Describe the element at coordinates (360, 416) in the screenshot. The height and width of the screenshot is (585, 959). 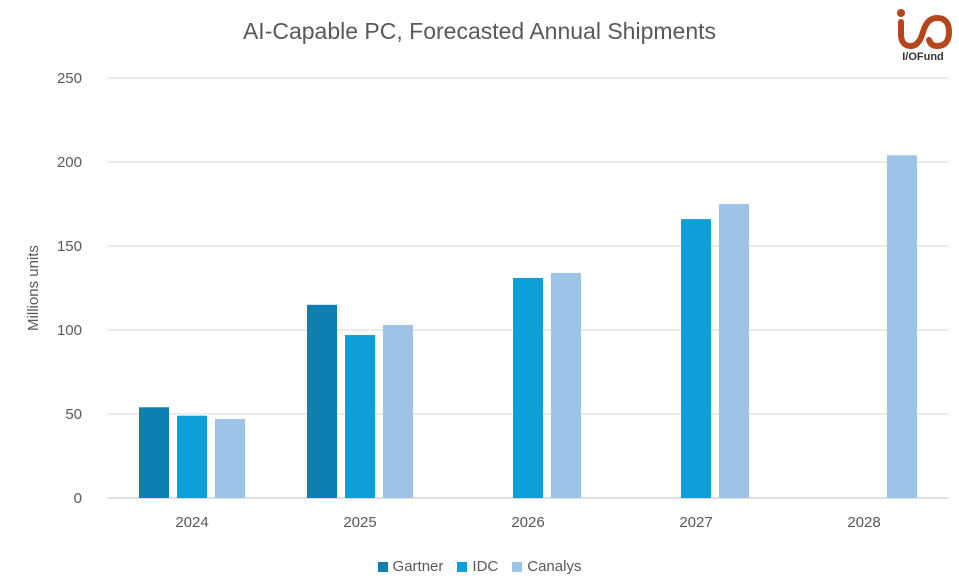
I see `bar-idc-2025` at that location.